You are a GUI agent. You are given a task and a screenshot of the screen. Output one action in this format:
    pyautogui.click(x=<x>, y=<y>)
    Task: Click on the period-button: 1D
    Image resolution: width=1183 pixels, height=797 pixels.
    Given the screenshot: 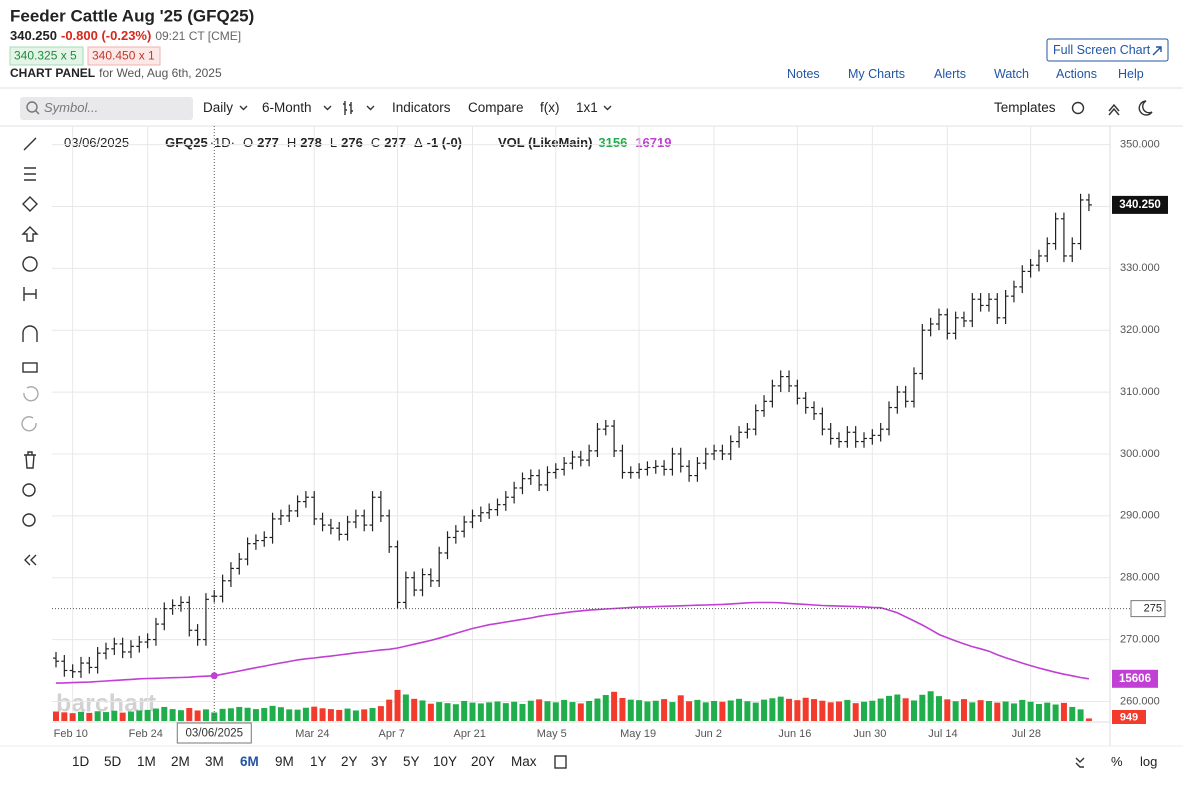 What is the action you would take?
    pyautogui.click(x=81, y=761)
    